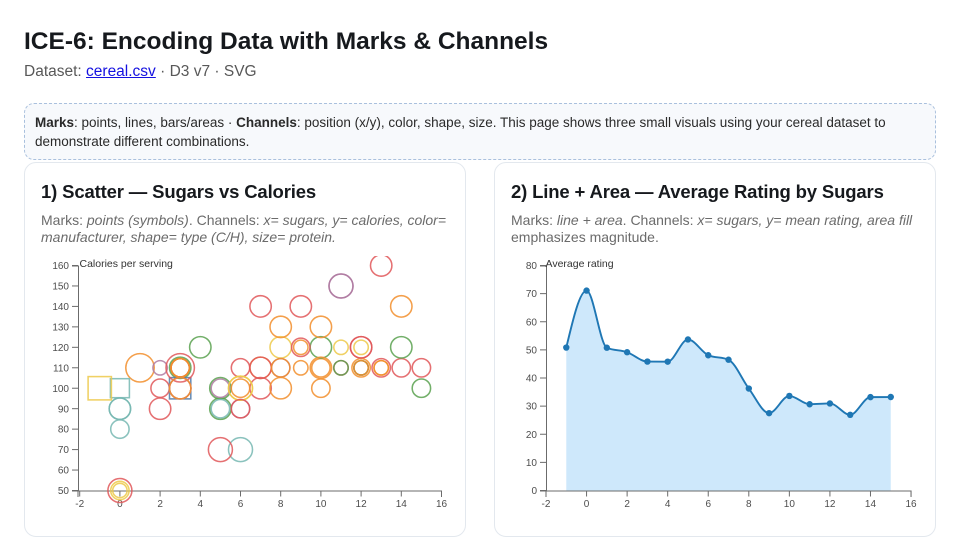  What do you see at coordinates (60, 327) in the screenshot?
I see `svg-text: 130` at bounding box center [60, 327].